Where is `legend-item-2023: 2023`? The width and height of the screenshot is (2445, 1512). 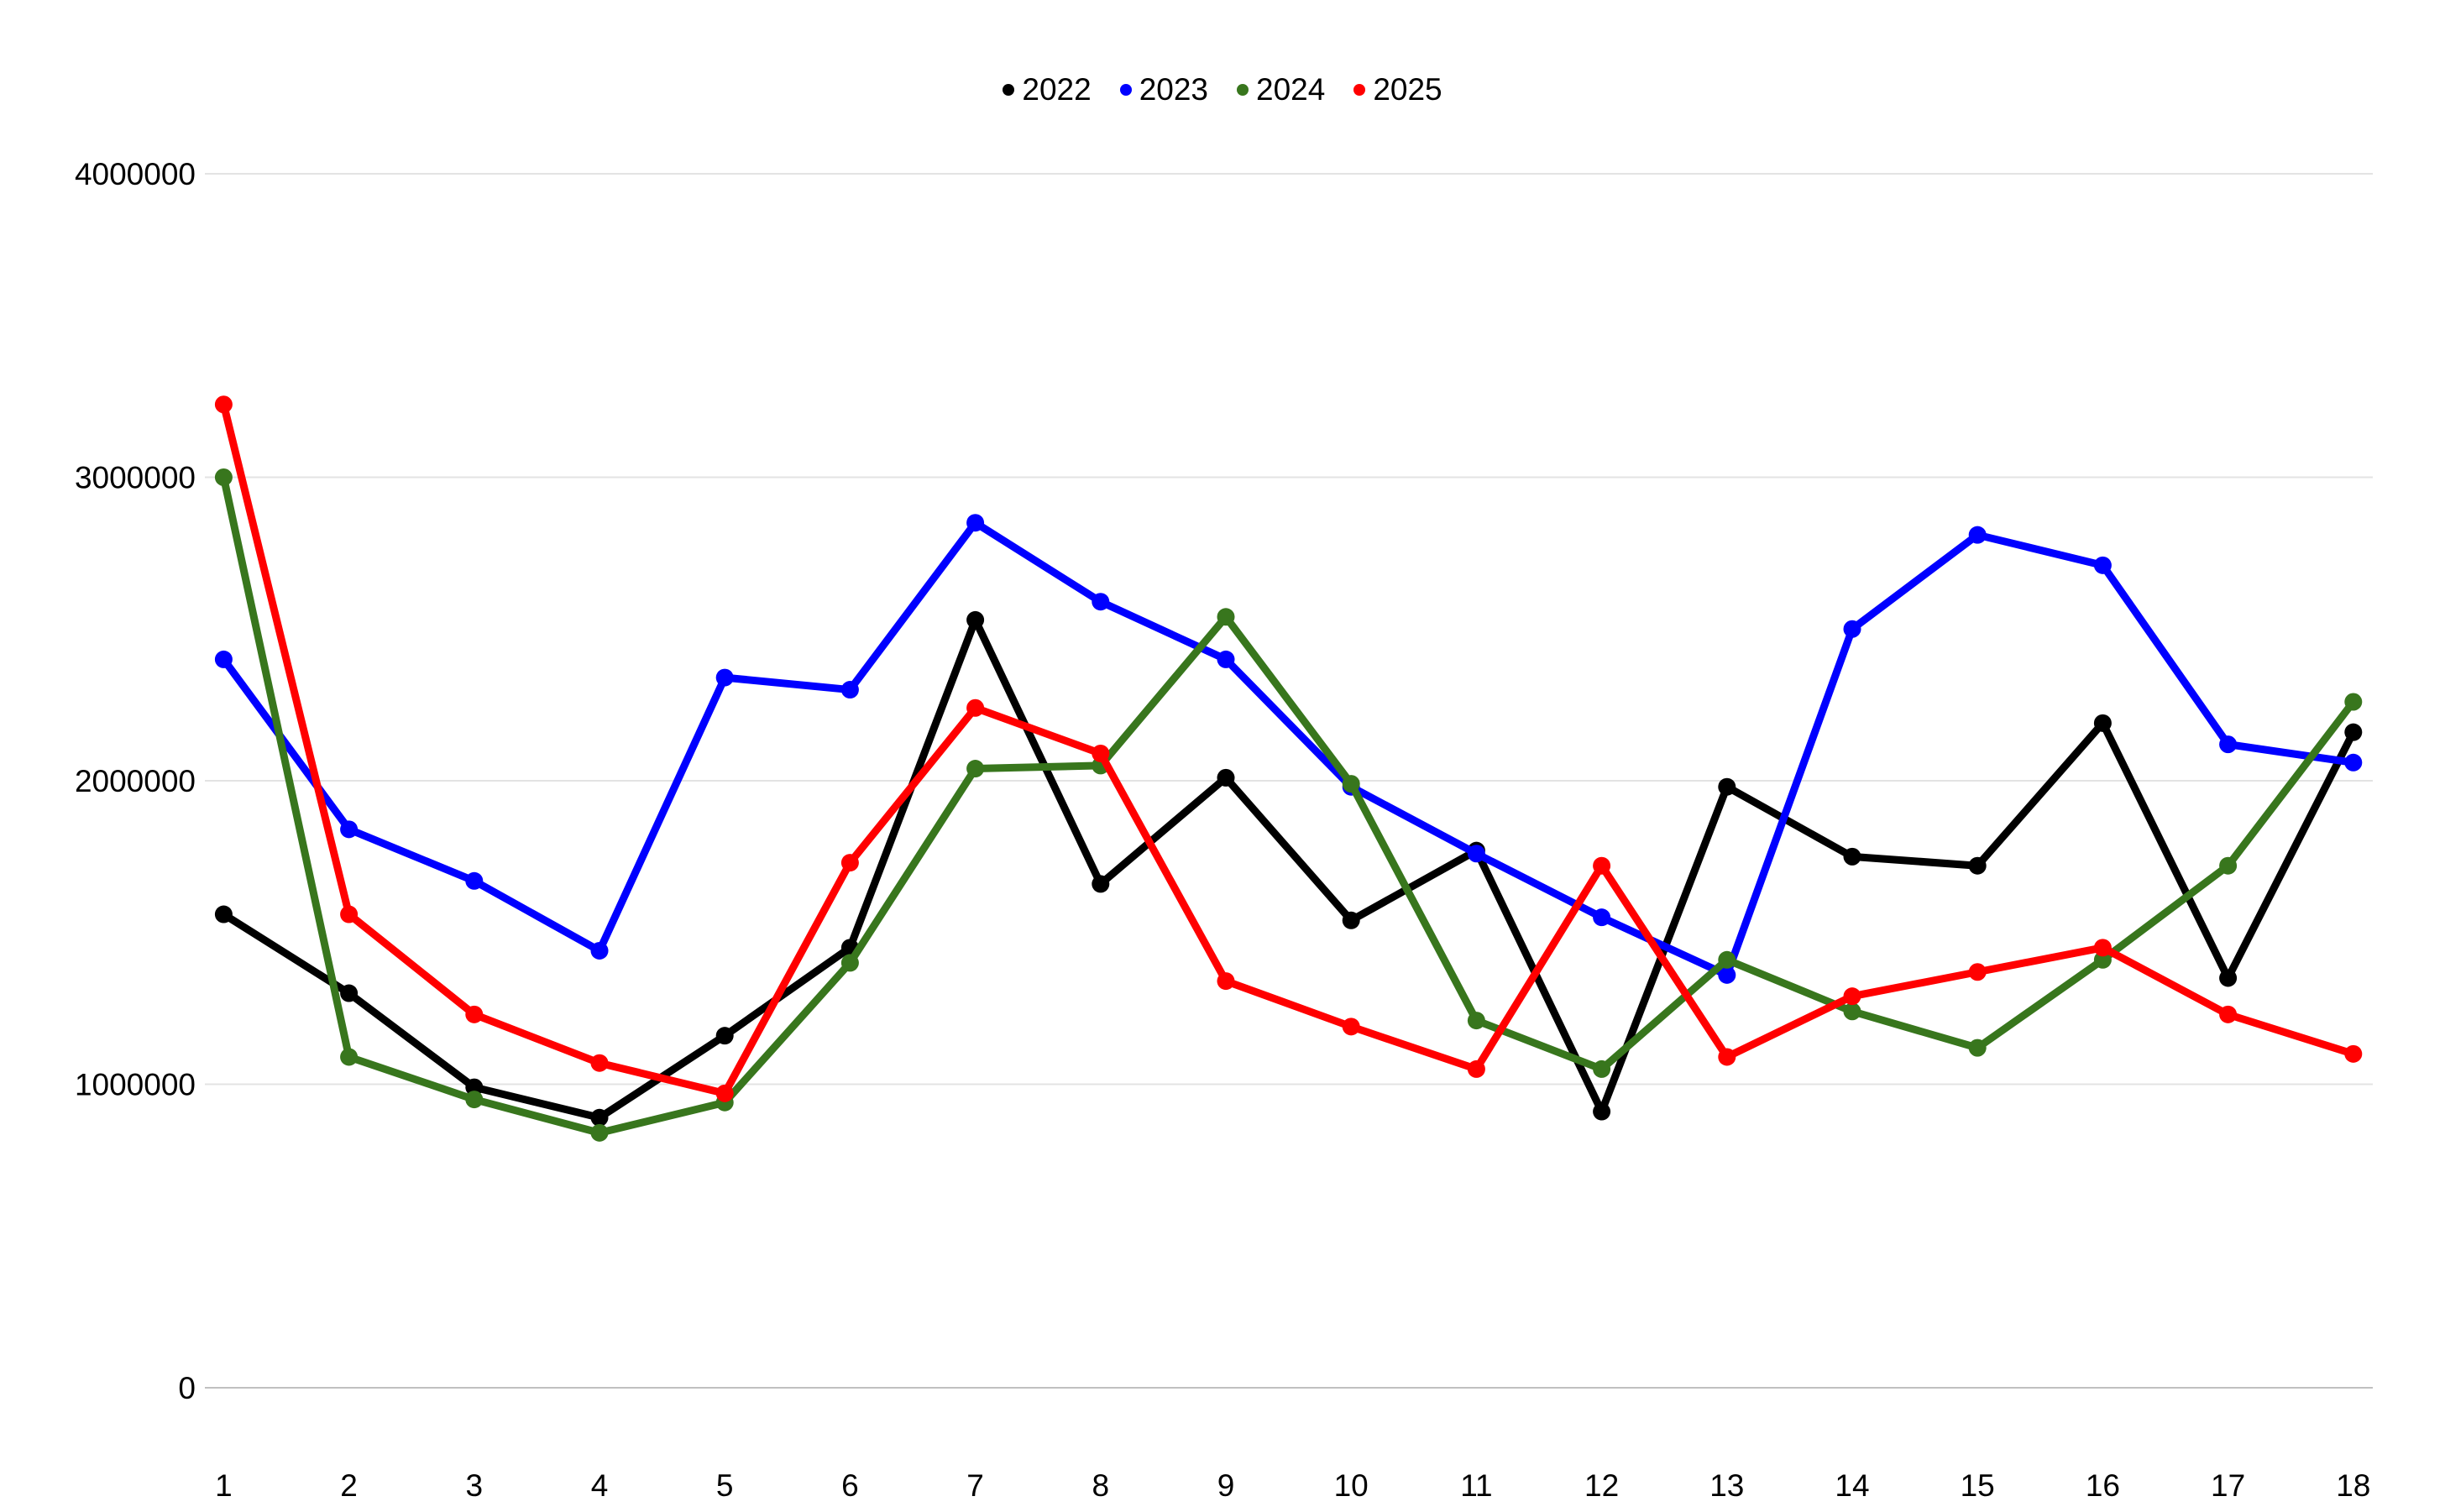 legend-item-2023: 2023 is located at coordinates (1164, 89).